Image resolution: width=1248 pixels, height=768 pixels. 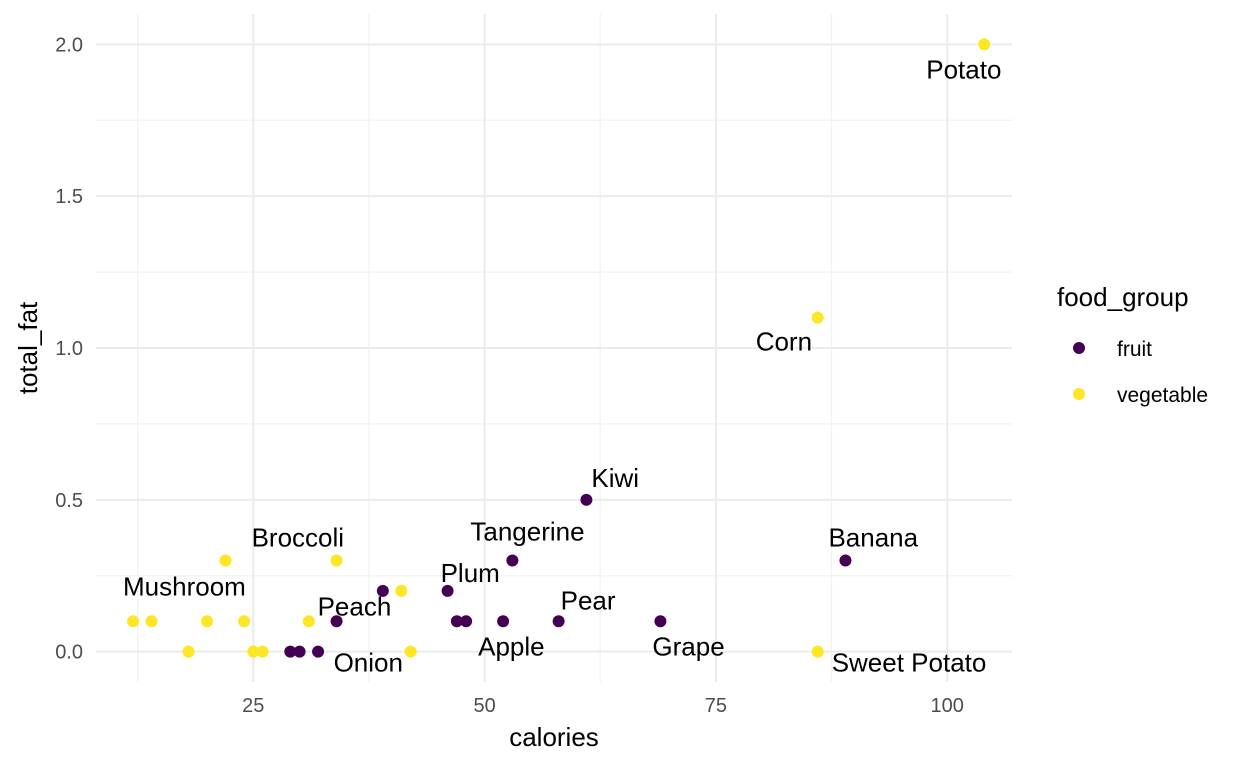 I want to click on legend: food_group fruit vegetable, so click(x=1132, y=344).